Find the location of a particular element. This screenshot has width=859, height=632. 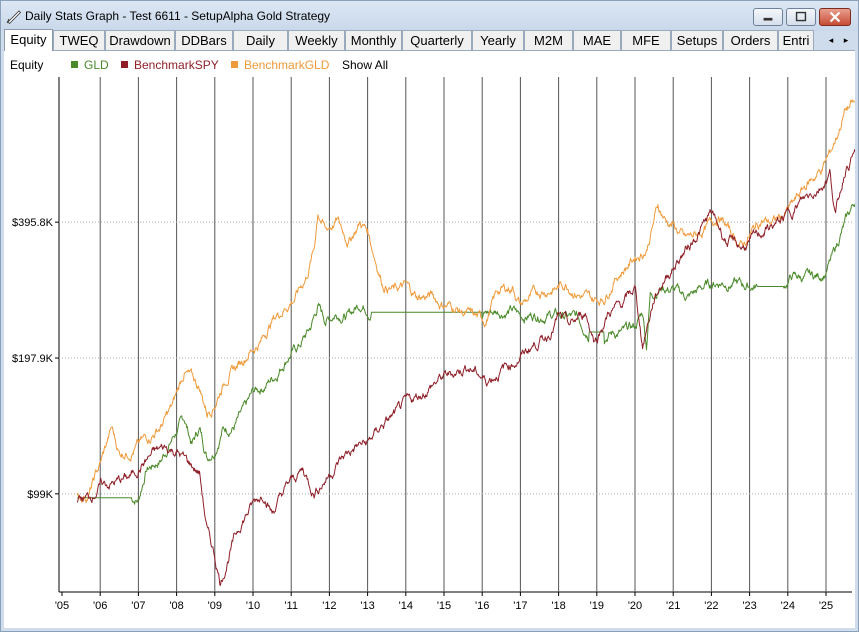

legend-swatch-gld is located at coordinates (74, 64).